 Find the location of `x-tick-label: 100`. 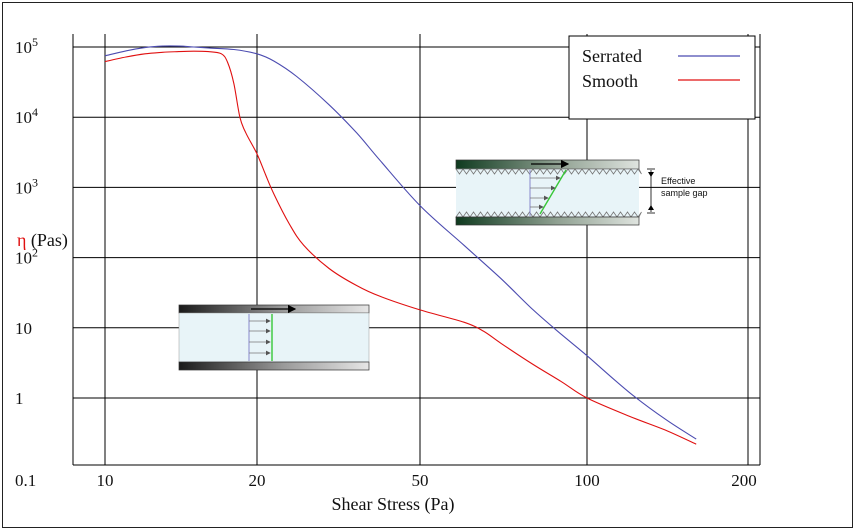

x-tick-label: 100 is located at coordinates (587, 480).